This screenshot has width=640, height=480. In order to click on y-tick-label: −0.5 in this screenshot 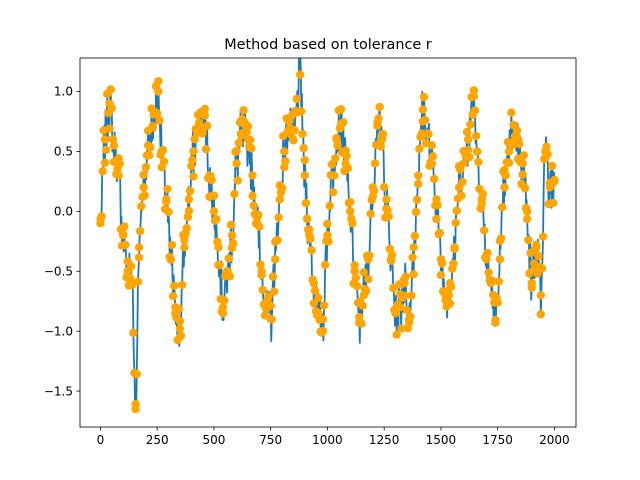, I will do `click(58, 271)`.